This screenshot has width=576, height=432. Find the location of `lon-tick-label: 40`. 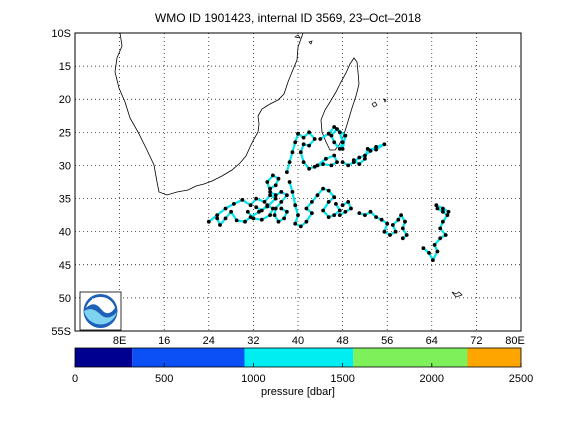

lon-tick-label: 40 is located at coordinates (298, 341).